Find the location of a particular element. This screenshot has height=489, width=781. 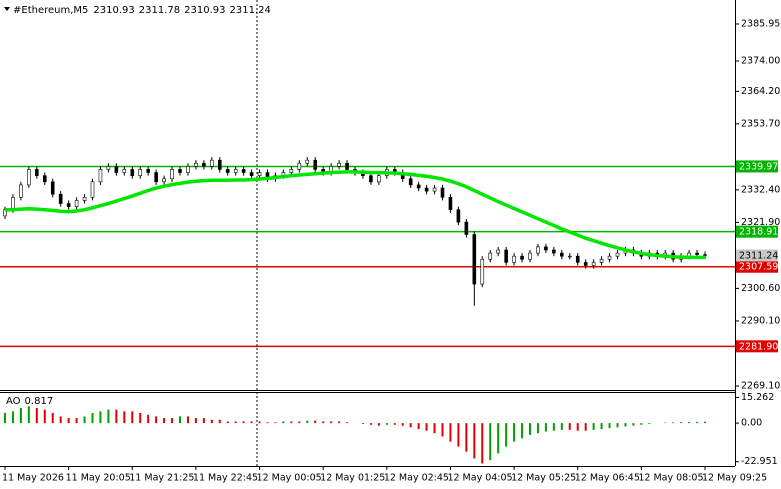

y-tick-label: 2321.90 is located at coordinates (760, 222).